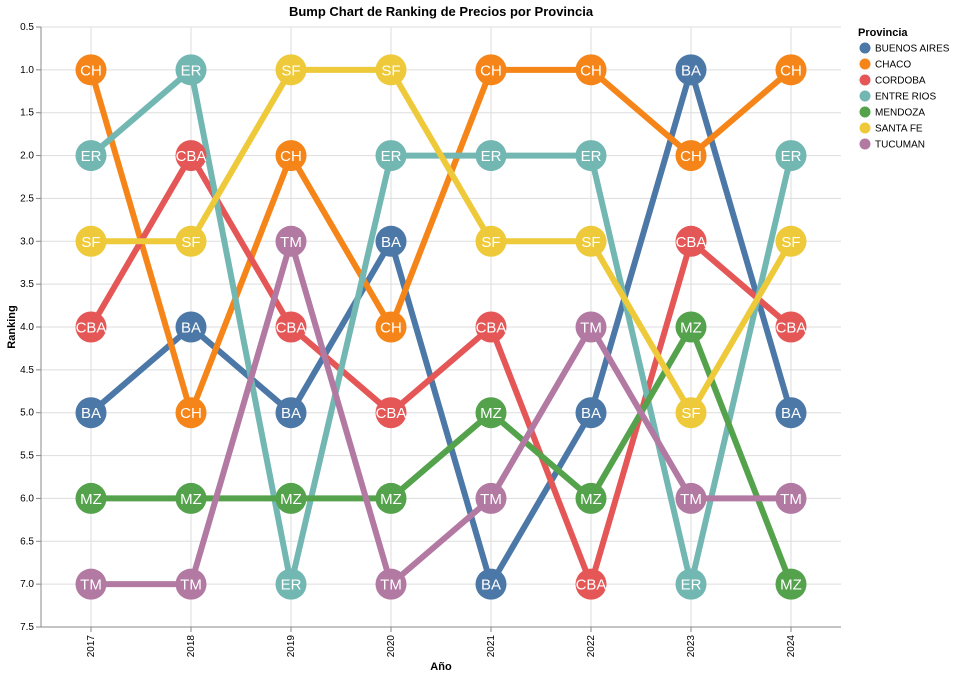 This screenshot has width=956, height=677. What do you see at coordinates (491, 646) in the screenshot?
I see `x-tick-label: 2021` at bounding box center [491, 646].